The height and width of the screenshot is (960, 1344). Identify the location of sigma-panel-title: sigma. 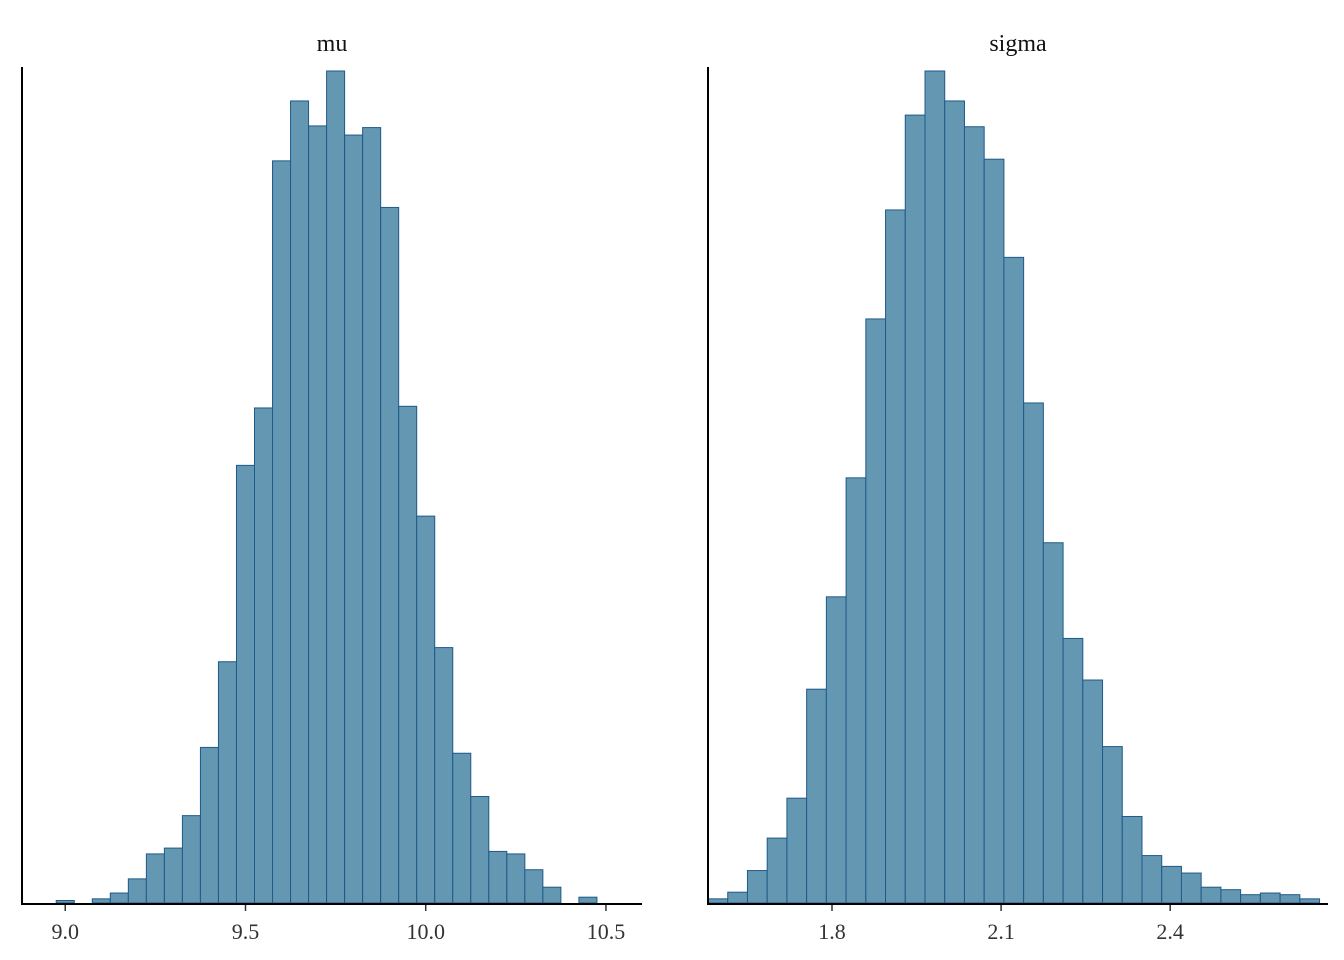
(1018, 44).